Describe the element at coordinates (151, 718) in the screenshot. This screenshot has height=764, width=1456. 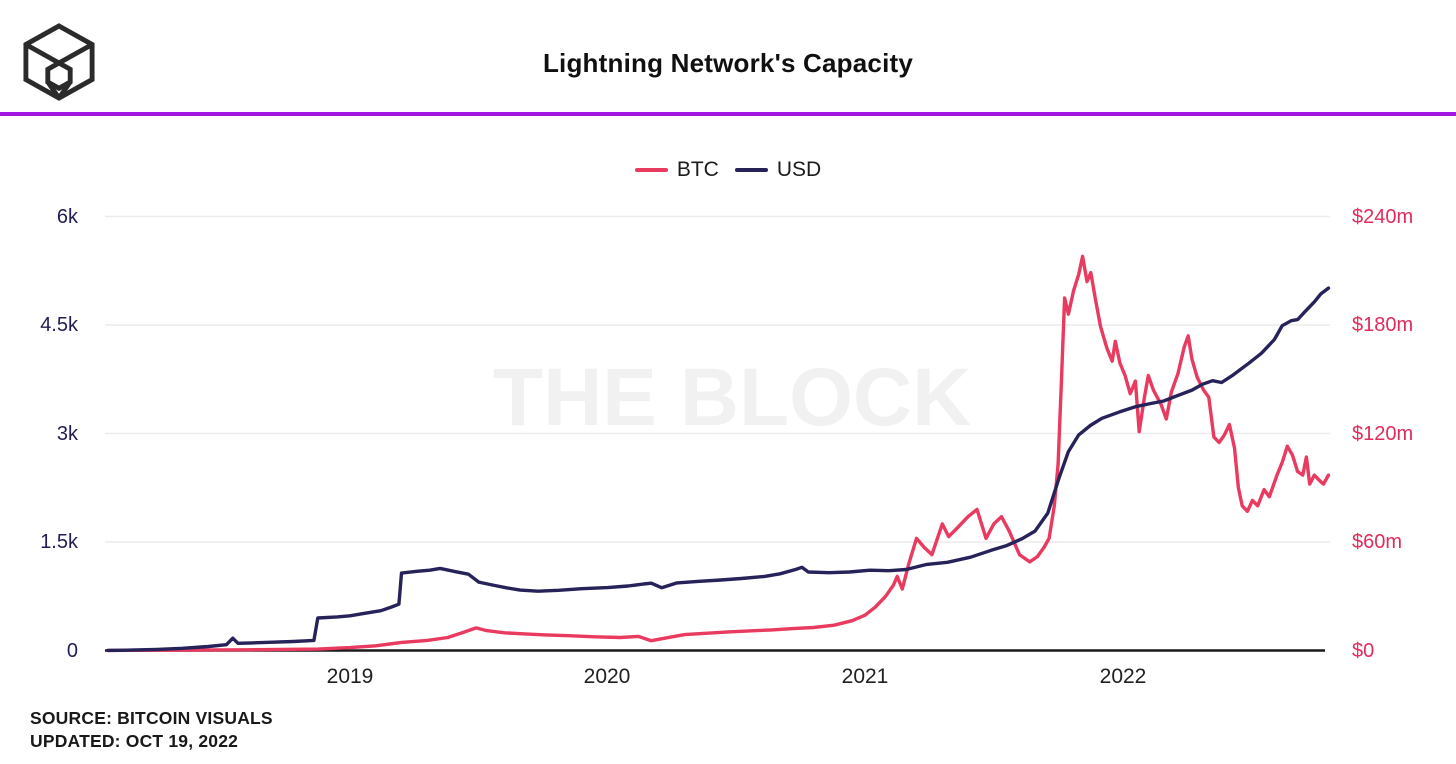
I see `source-line: SOURCE: BITCOIN VISUALS` at that location.